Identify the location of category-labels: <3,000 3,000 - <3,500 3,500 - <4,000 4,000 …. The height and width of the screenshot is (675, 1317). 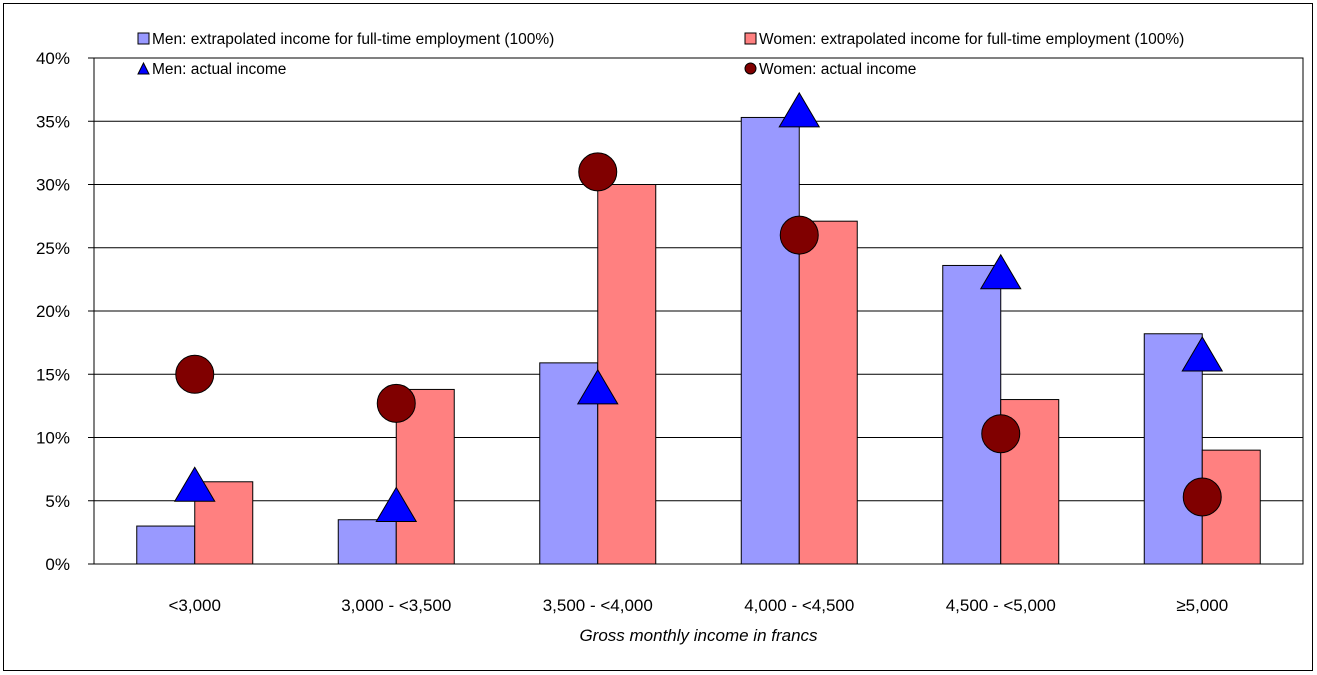
(699, 605).